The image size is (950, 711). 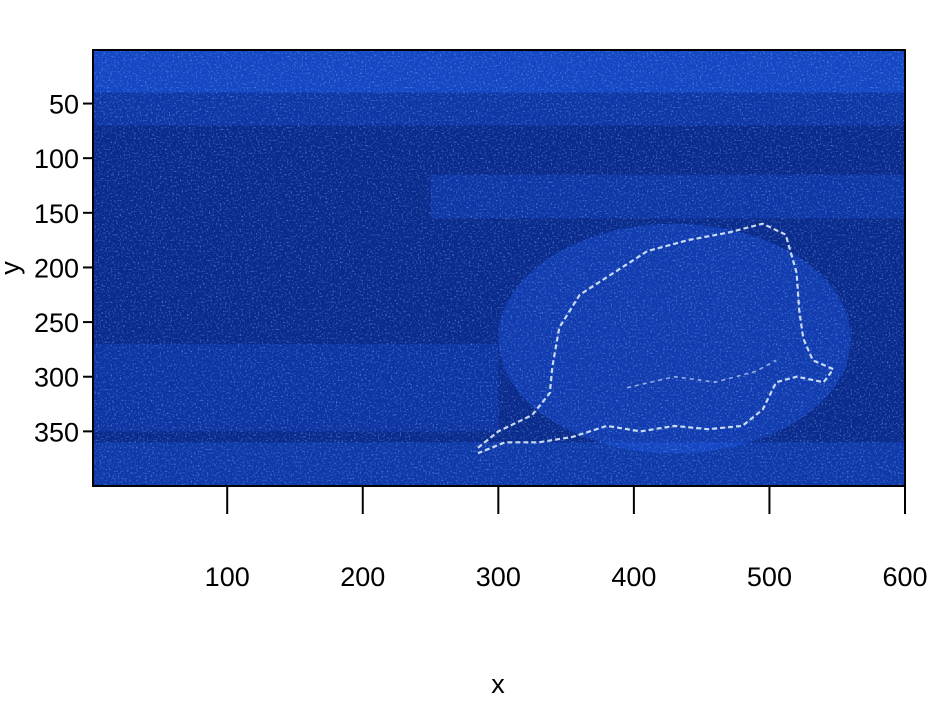 What do you see at coordinates (904, 577) in the screenshot?
I see `x-tick-label: 600` at bounding box center [904, 577].